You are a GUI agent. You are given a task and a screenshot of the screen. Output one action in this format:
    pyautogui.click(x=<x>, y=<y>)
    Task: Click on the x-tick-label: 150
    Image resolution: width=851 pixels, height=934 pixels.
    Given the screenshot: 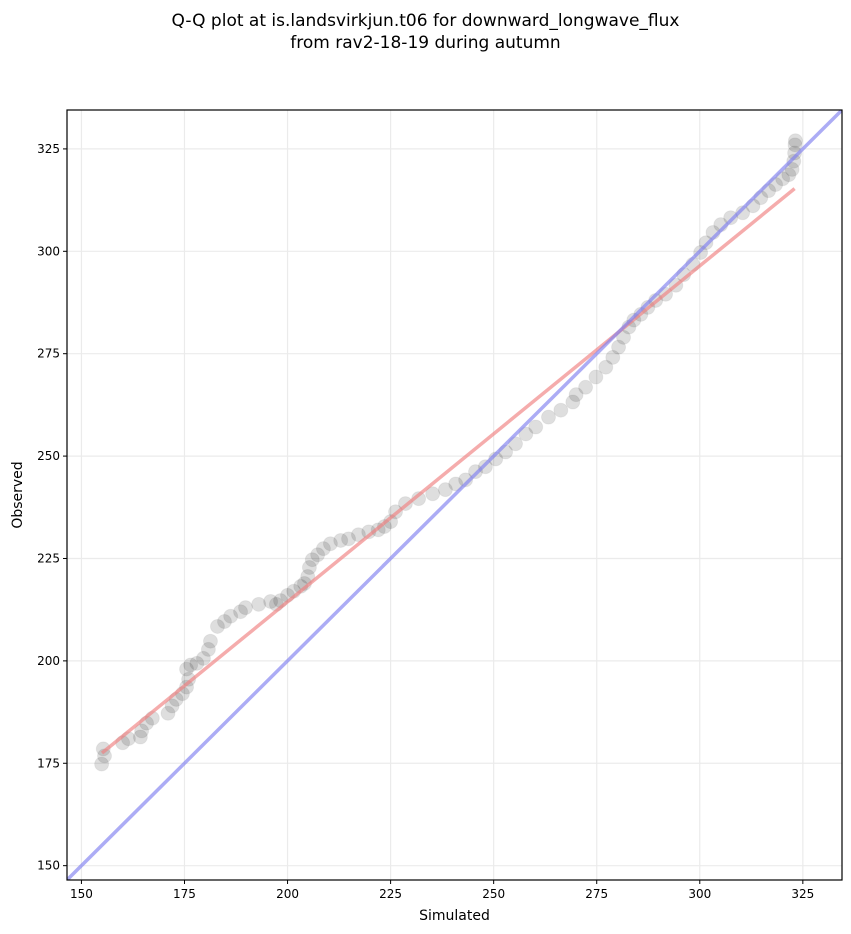 What is the action you would take?
    pyautogui.click(x=81, y=894)
    